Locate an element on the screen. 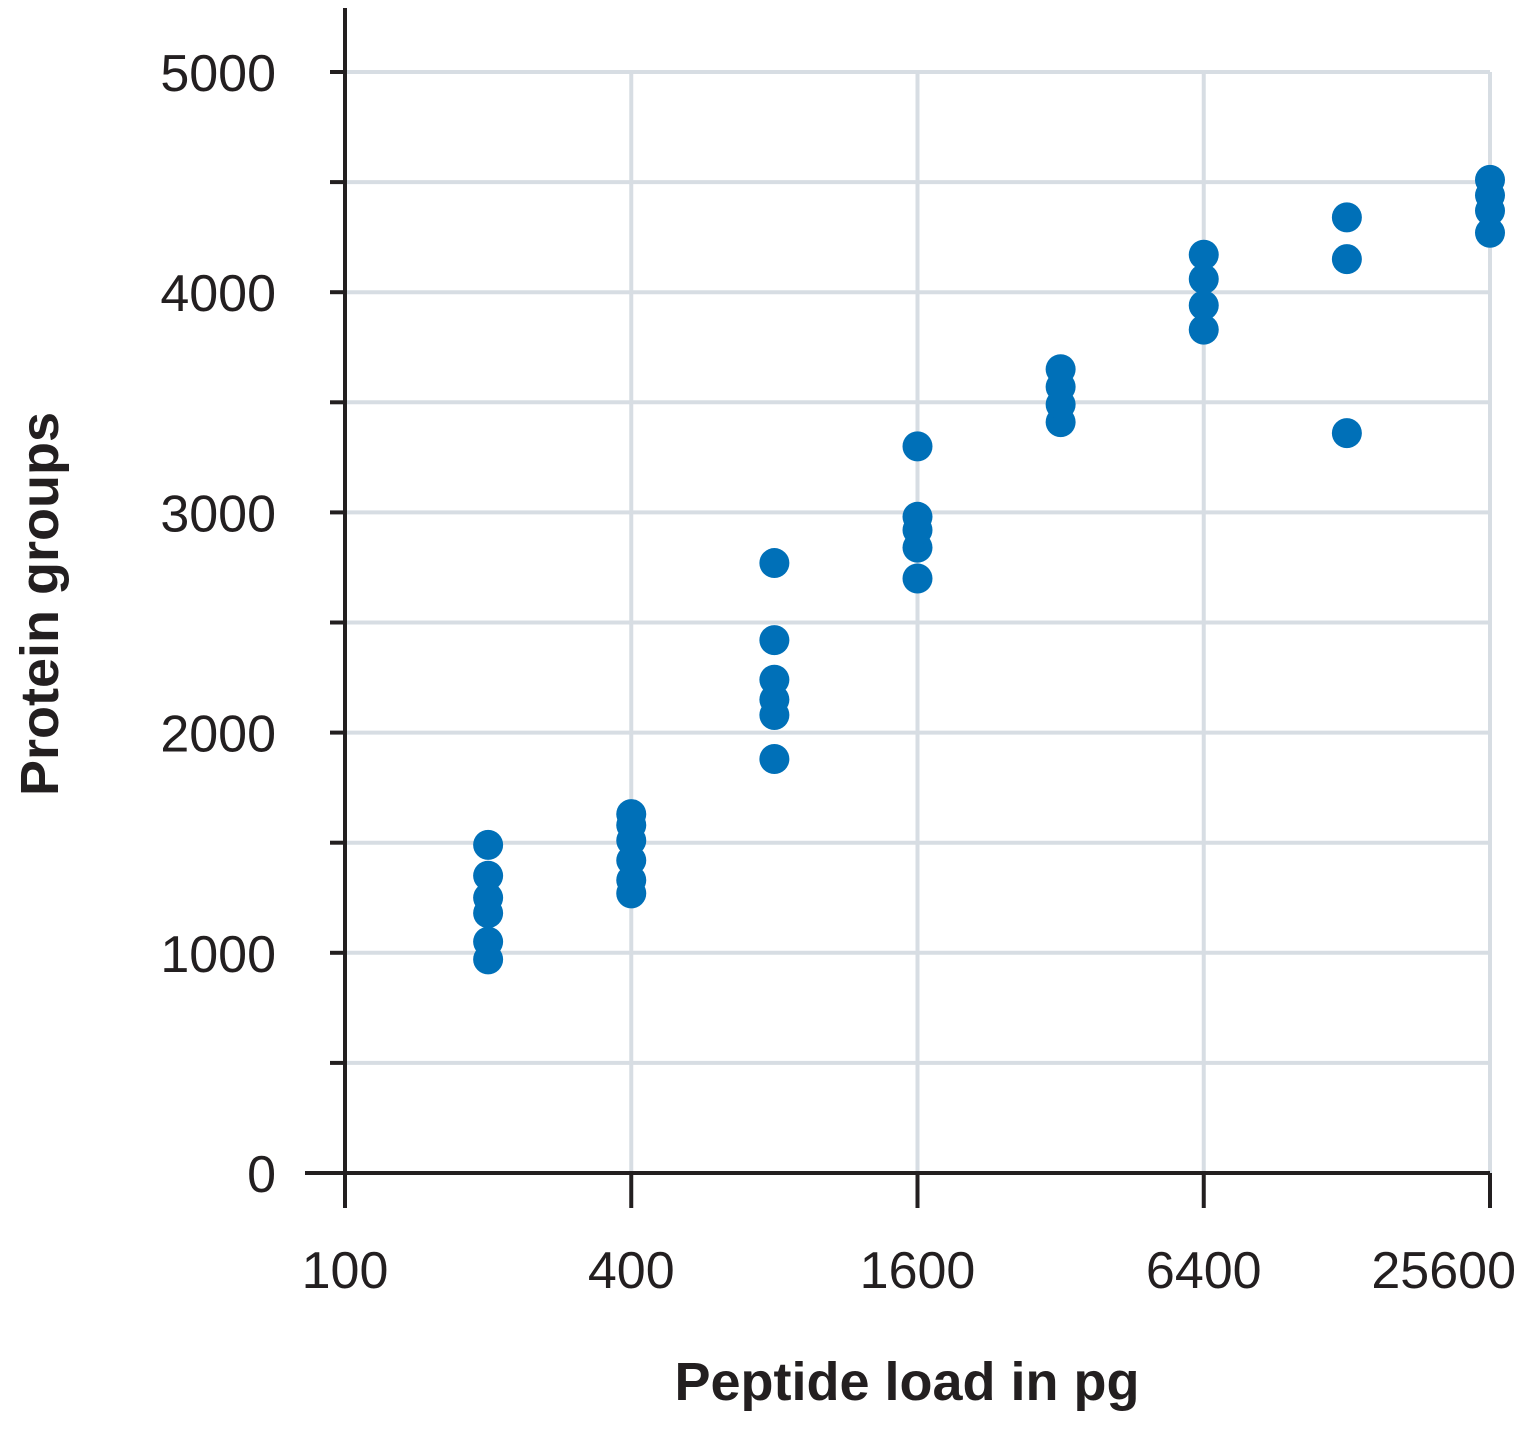  x-tick-label: 400 is located at coordinates (631, 1271).